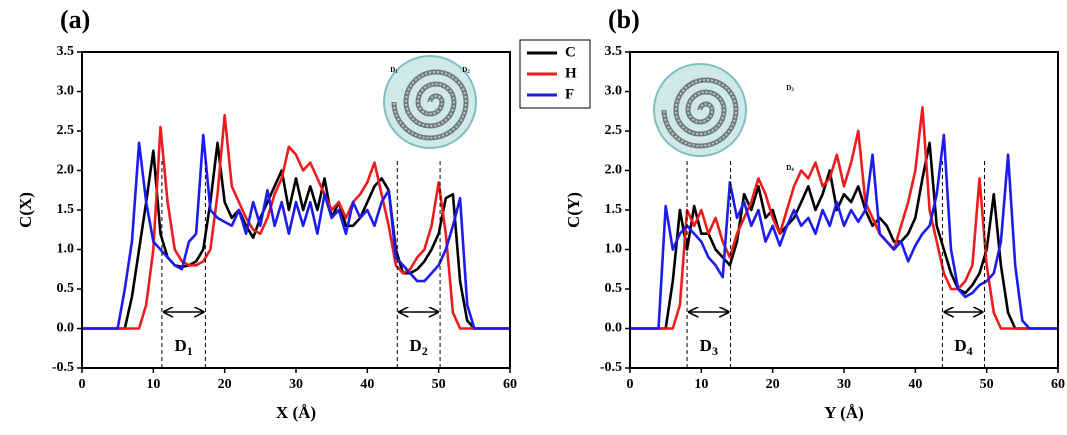 The image size is (1067, 435). I want to click on insets, so click(565, 106).